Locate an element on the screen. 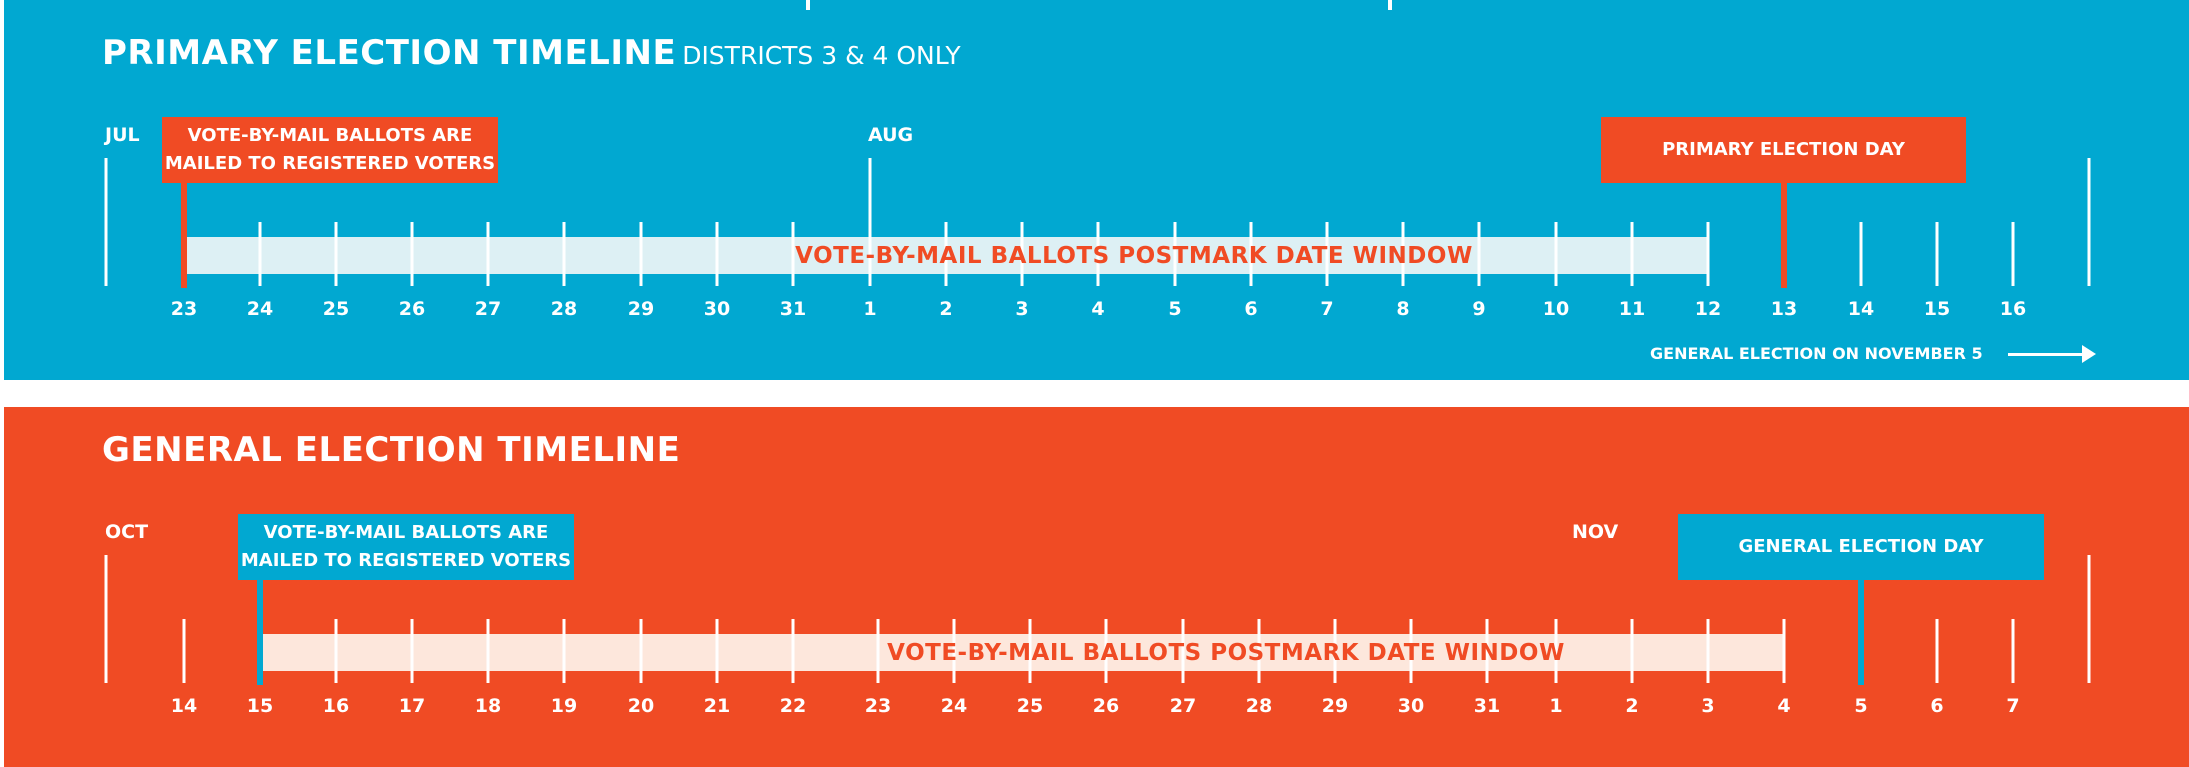 The width and height of the screenshot is (2189, 767). primary-title-text: PRIMARY ELECTION TIMELINE is located at coordinates (389, 53).